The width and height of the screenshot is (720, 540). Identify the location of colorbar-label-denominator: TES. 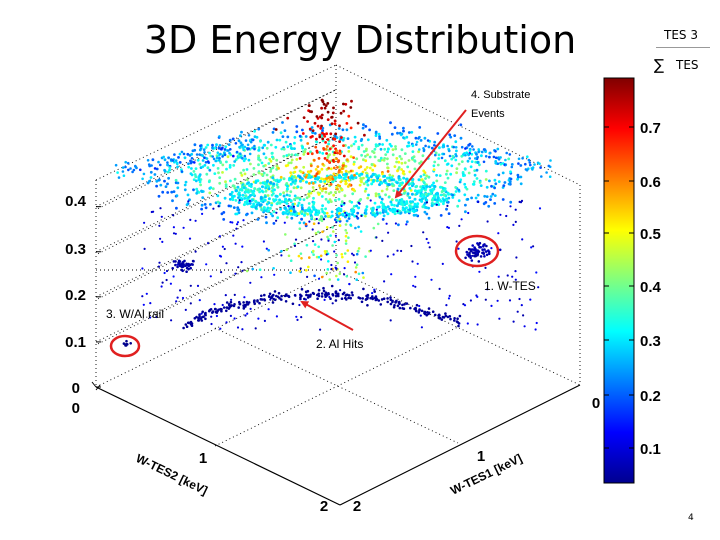
(687, 65).